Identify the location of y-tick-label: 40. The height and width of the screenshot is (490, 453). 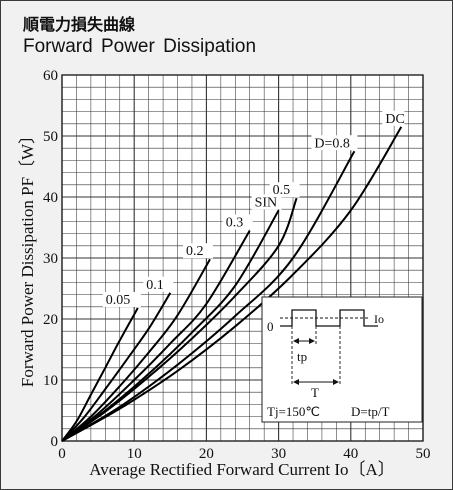
(50, 198).